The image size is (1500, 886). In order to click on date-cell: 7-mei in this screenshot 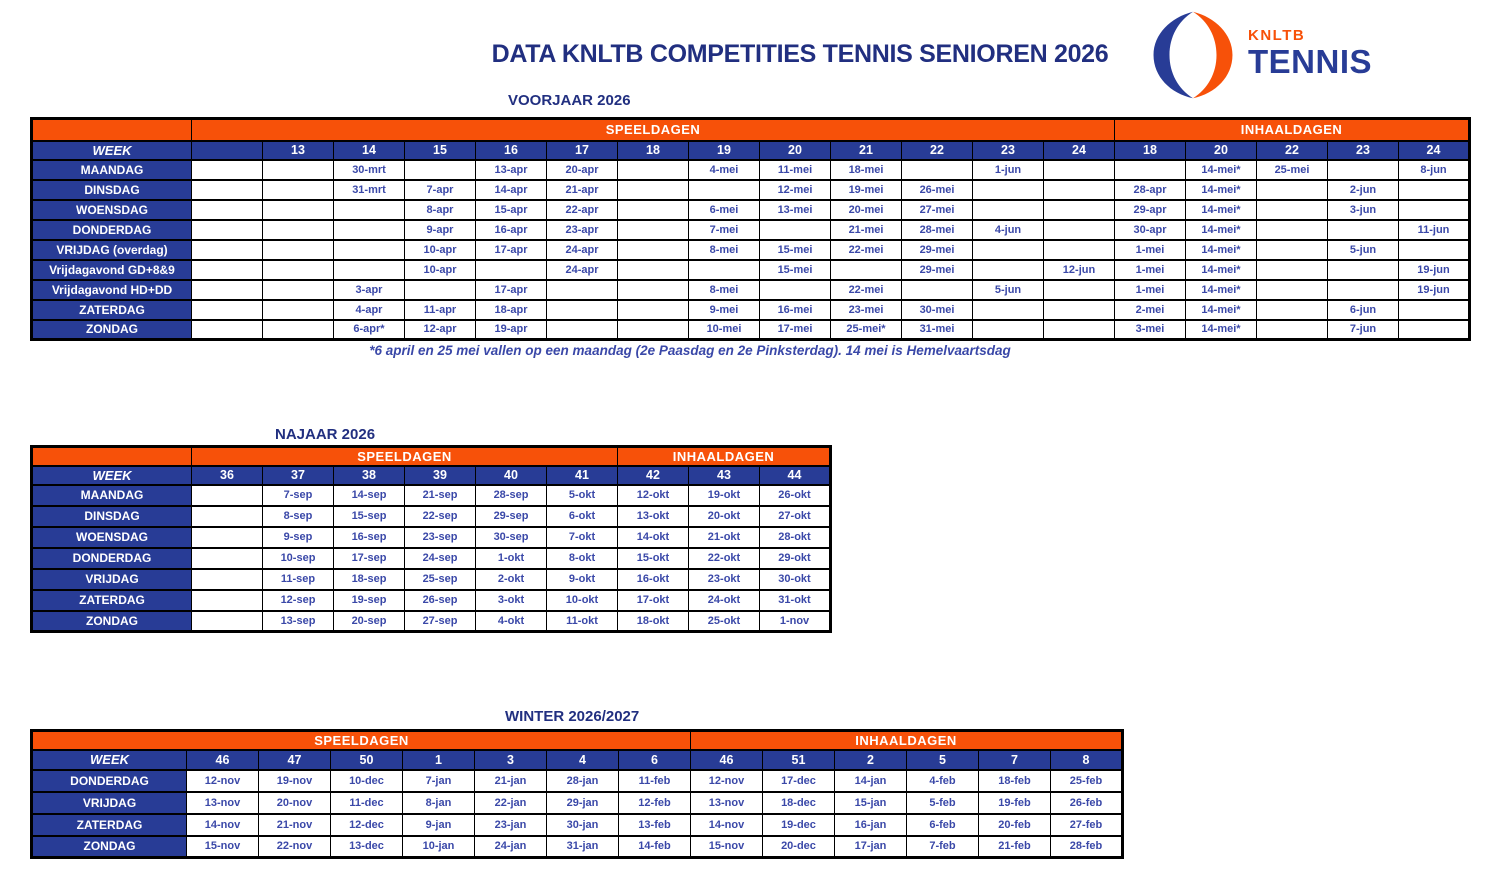, I will do `click(724, 229)`.